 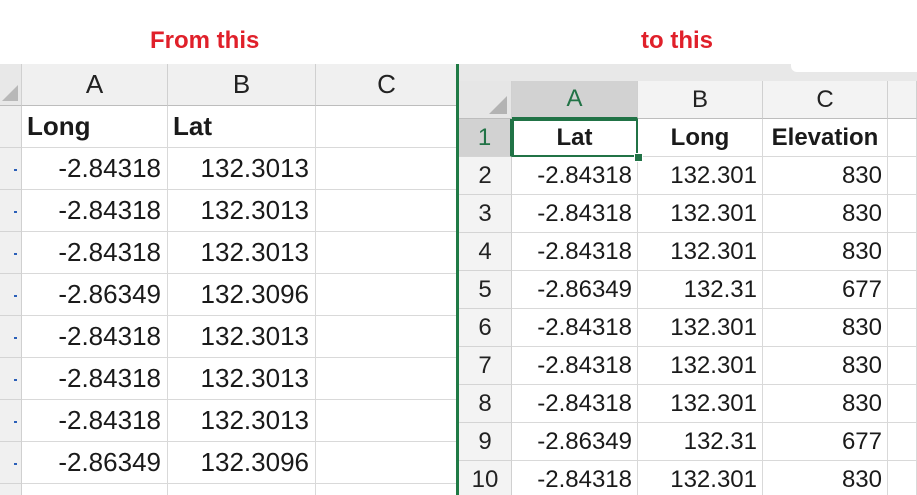 What do you see at coordinates (485, 442) in the screenshot?
I see `row-header-9: 9` at bounding box center [485, 442].